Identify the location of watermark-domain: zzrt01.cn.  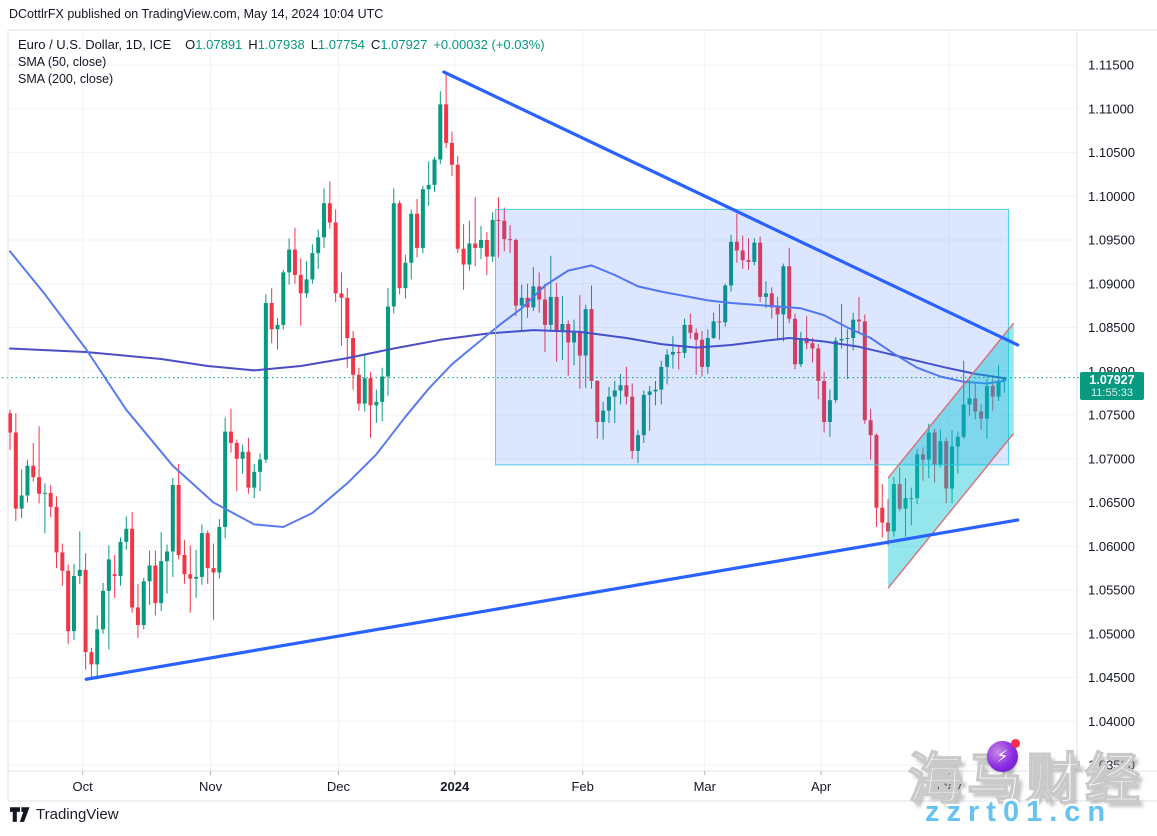
(1019, 812).